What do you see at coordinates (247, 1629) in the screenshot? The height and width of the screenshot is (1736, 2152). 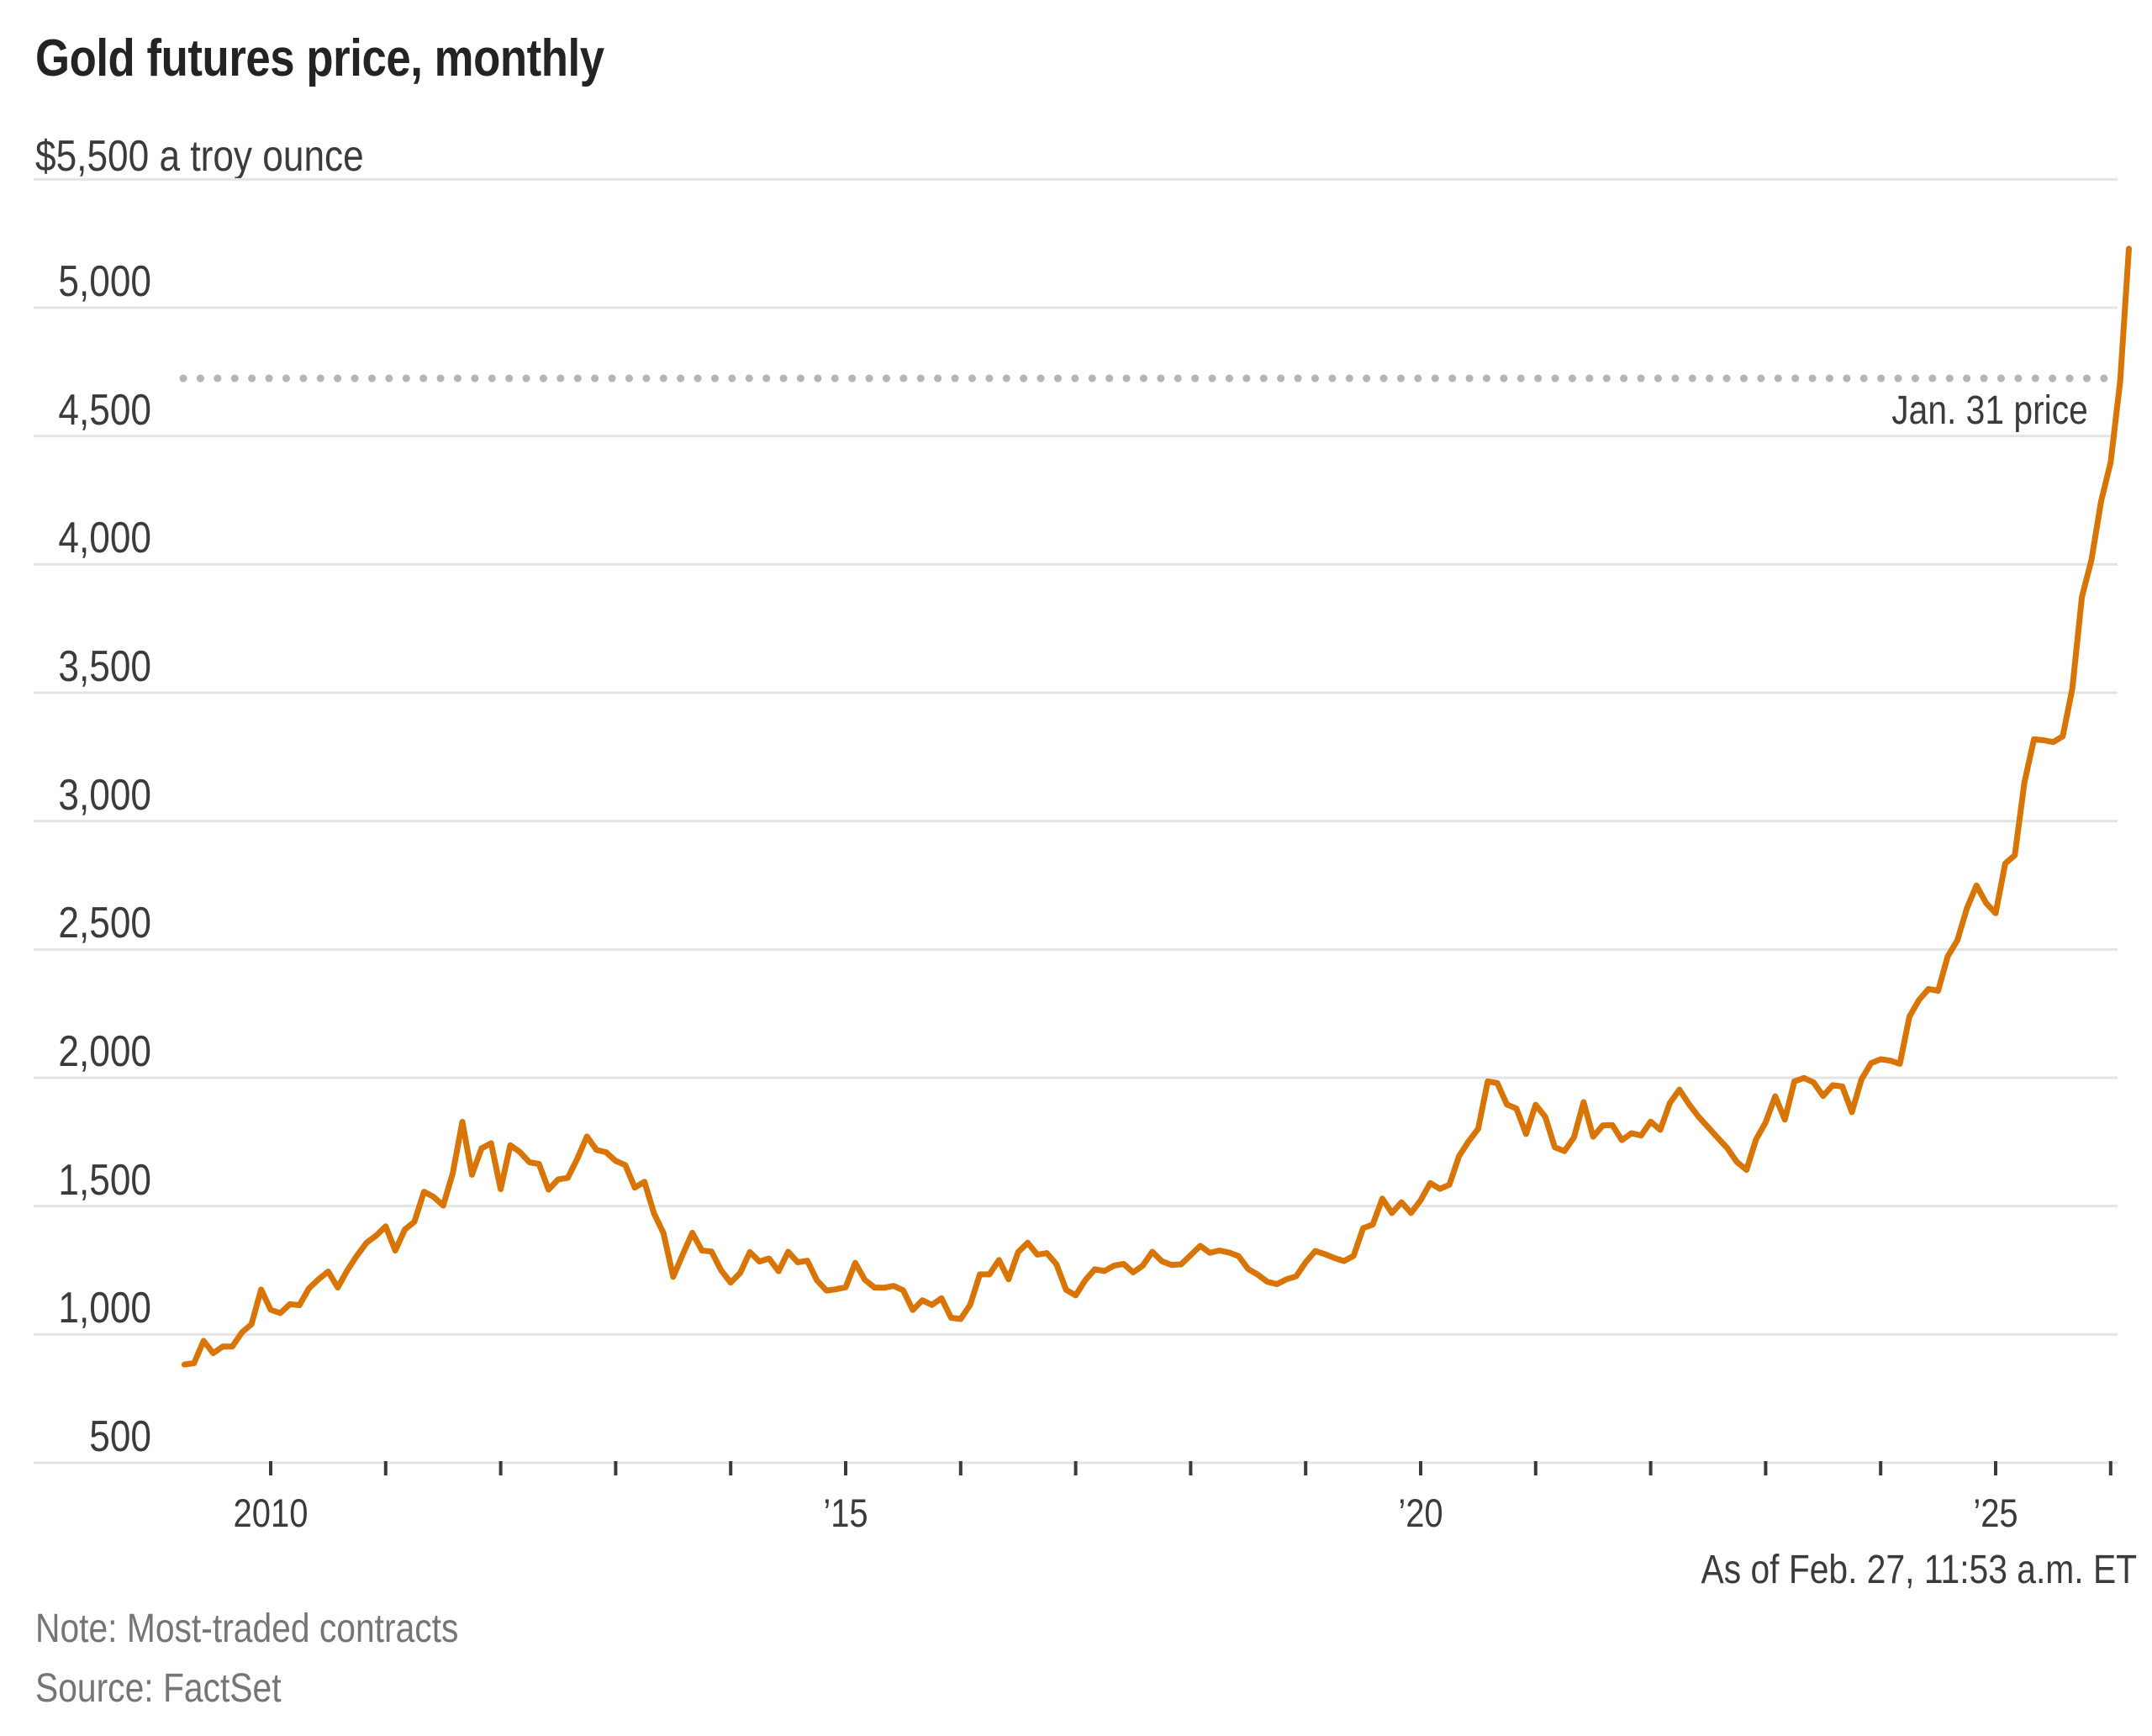 I see `note-text: Note: Most-traded contracts` at bounding box center [247, 1629].